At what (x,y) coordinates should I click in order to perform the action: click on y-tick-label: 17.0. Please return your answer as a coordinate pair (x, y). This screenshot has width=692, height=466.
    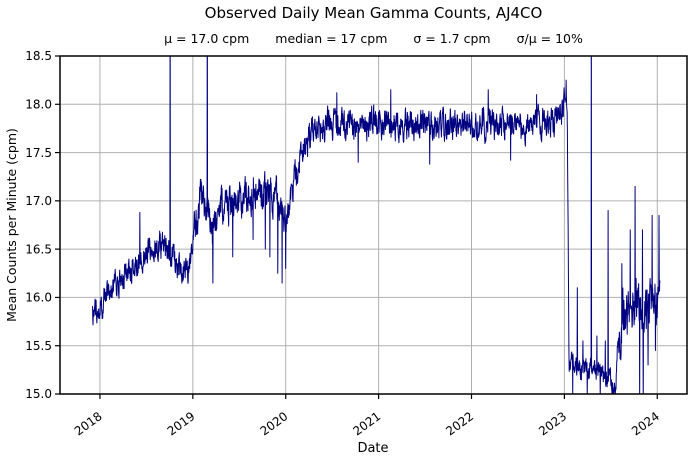
    Looking at the image, I should click on (38, 201).